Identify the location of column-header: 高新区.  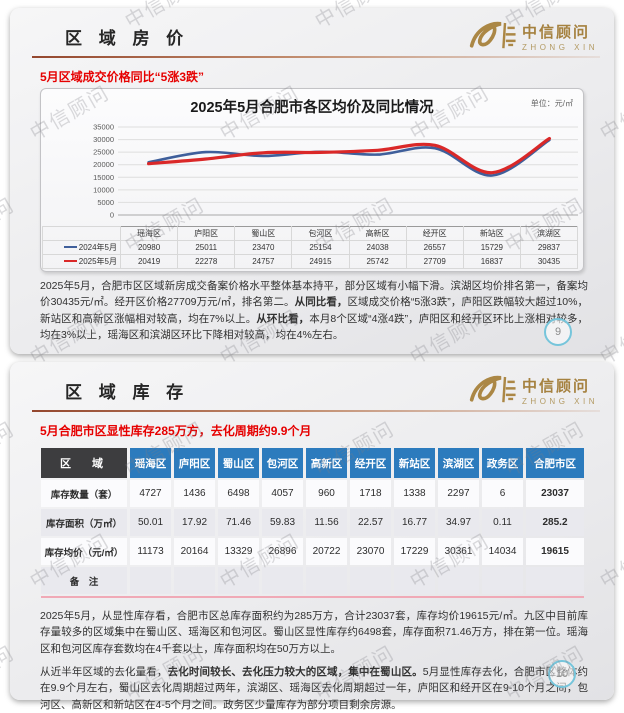
(326, 463).